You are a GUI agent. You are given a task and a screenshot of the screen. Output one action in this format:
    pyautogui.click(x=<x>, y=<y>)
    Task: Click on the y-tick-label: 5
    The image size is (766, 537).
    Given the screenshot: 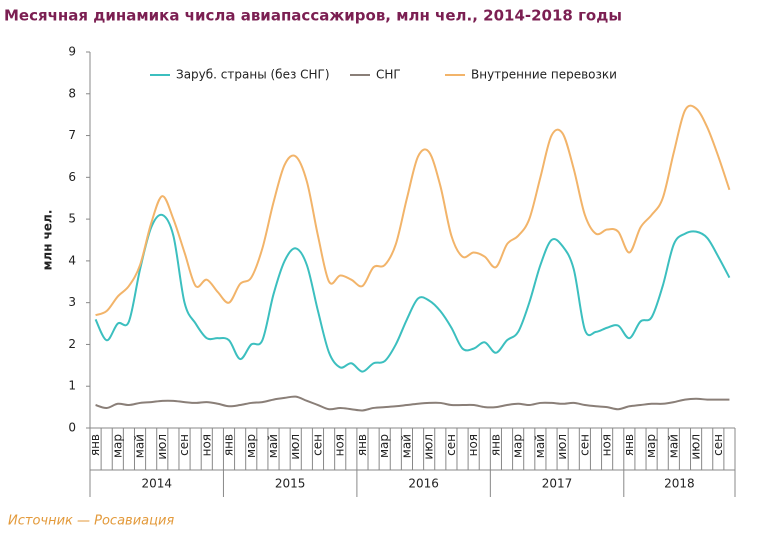 What is the action you would take?
    pyautogui.click(x=72, y=219)
    